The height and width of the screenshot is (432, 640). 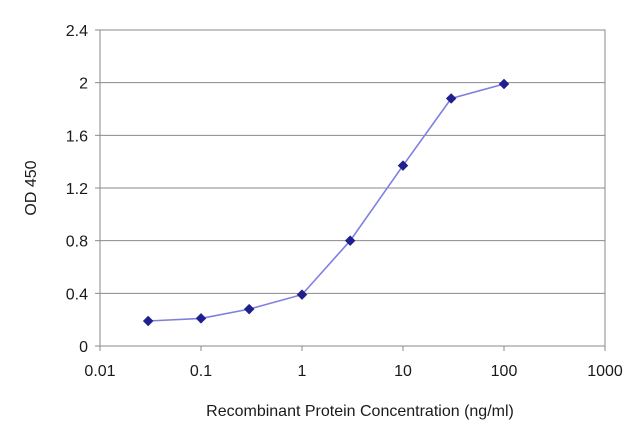 I want to click on x-tick-label: 0.1, so click(x=201, y=371).